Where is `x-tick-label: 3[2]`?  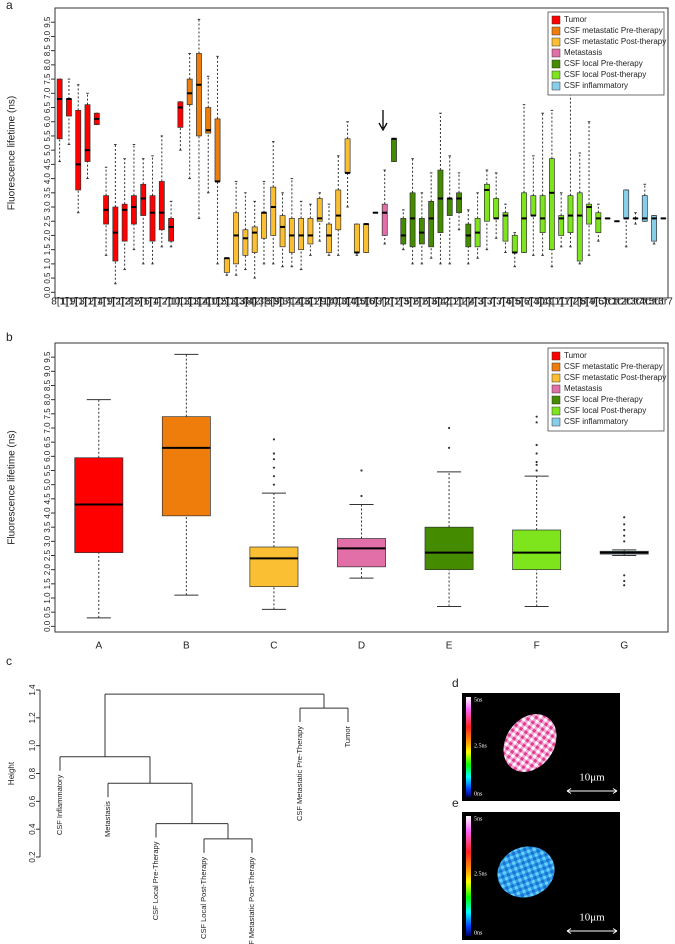 x-tick-label: 3[2] is located at coordinates (134, 302).